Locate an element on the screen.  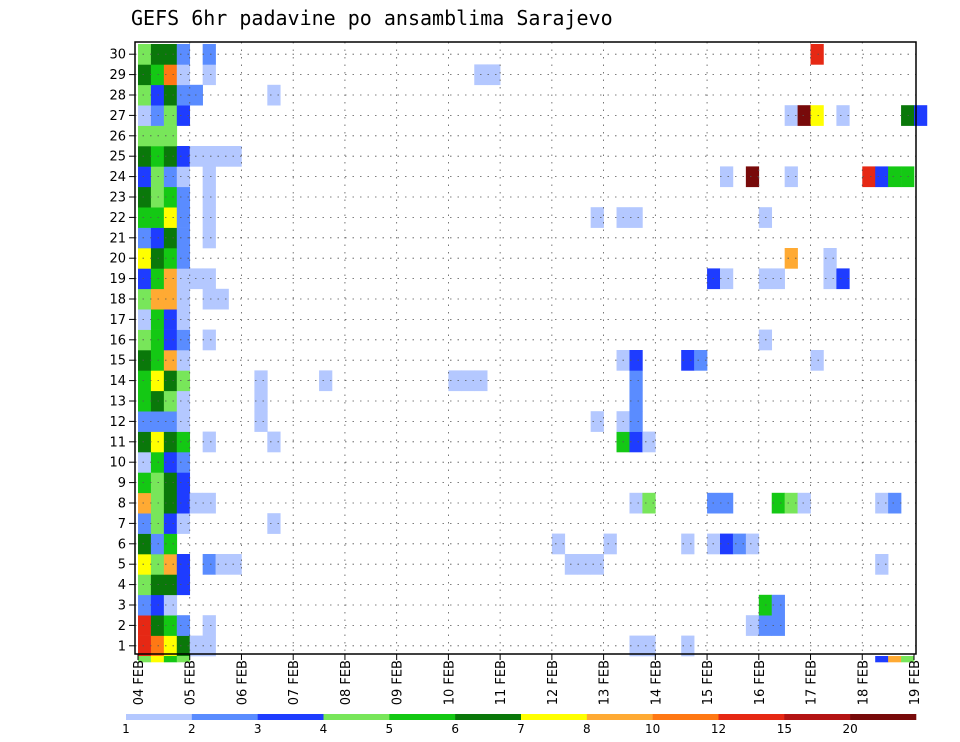
y-tick-label: 19 is located at coordinates (117, 279).